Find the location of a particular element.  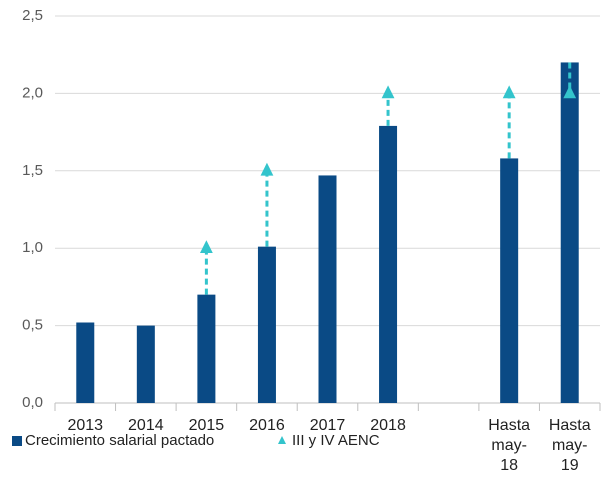

x-tick-label: Hasta may-19 is located at coordinates (569, 445).